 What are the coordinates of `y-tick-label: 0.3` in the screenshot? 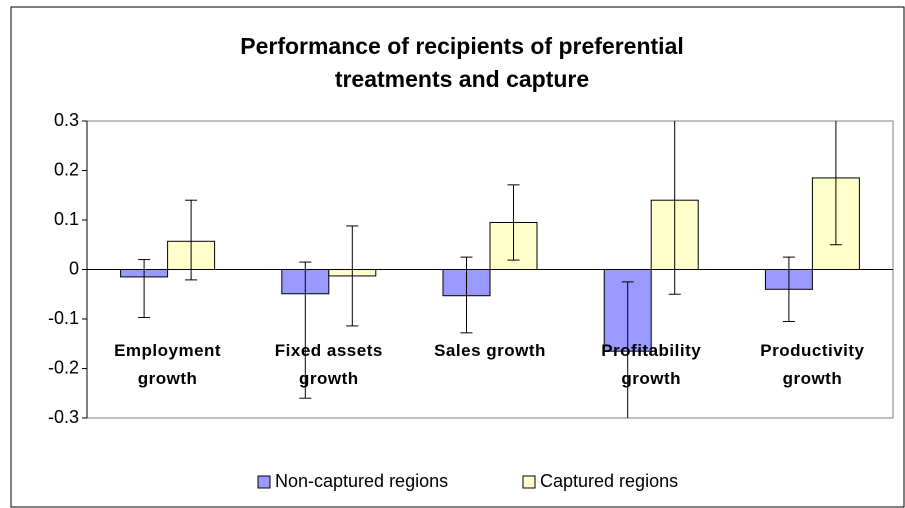 It's located at (66, 120).